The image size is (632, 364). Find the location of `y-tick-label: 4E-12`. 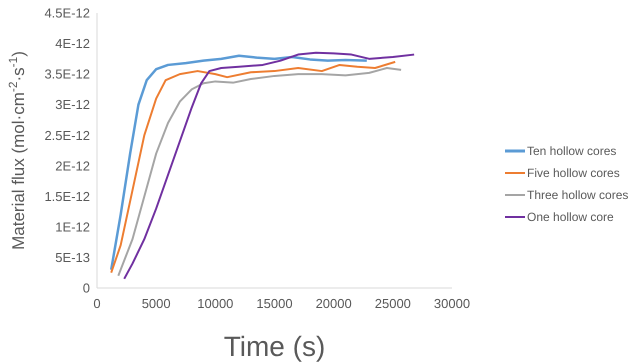

y-tick-label: 4E-12 is located at coordinates (72, 44).